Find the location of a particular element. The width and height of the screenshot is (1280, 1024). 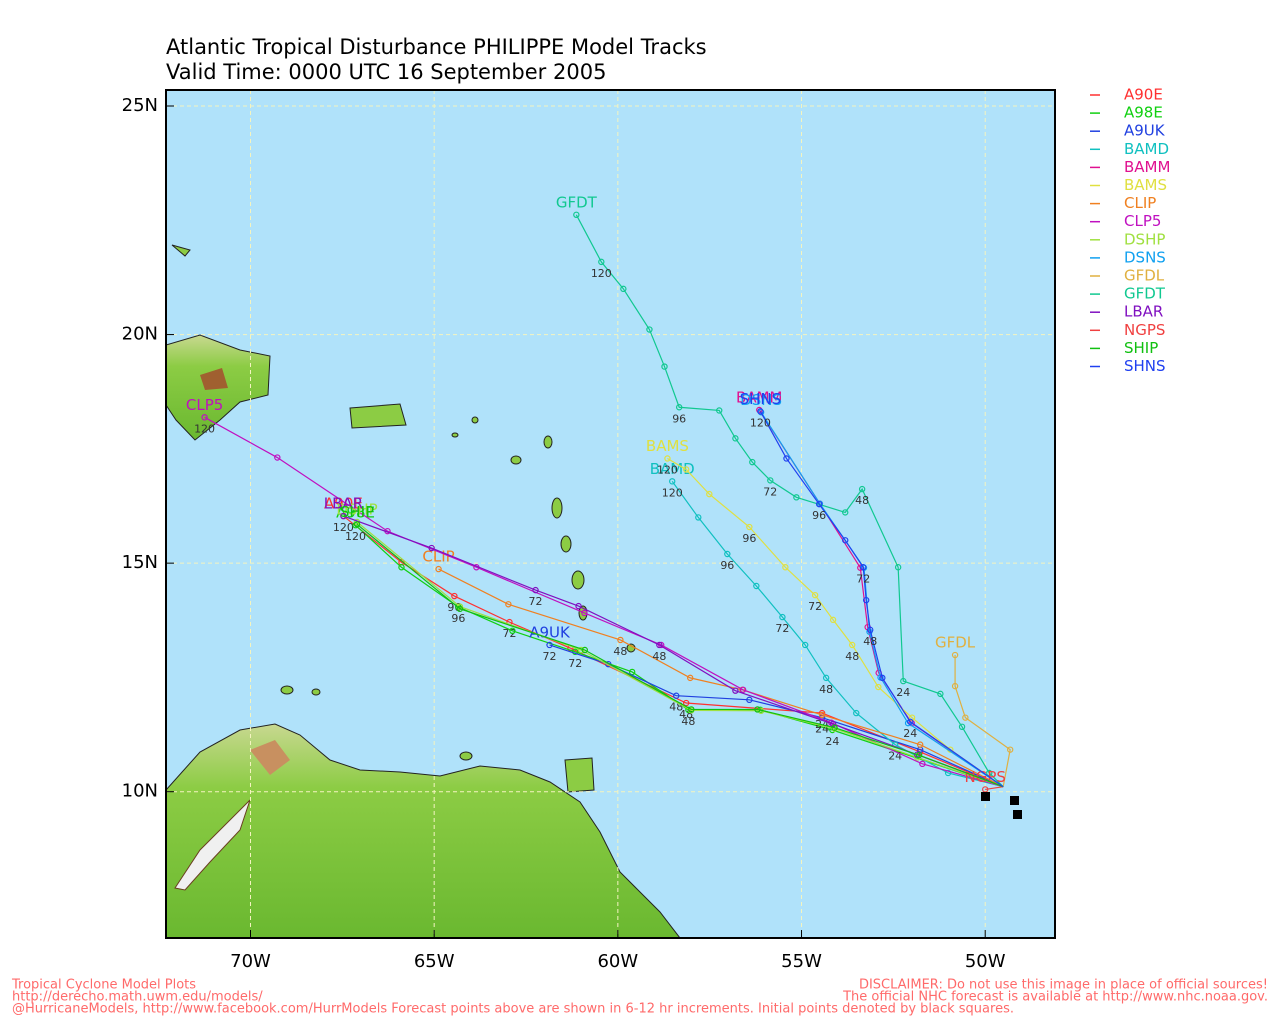

legend-entry: CLIP is located at coordinates (1140, 203).